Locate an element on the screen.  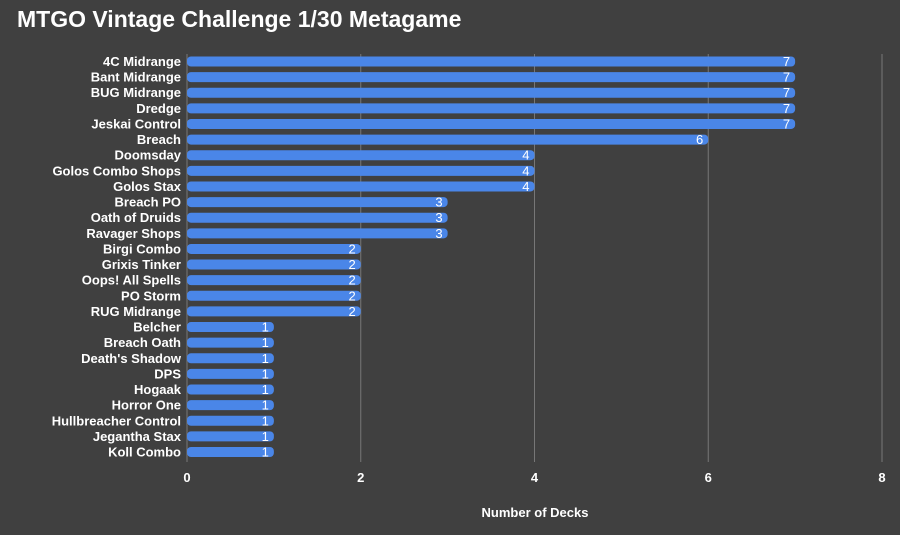
category-label: Horror One is located at coordinates (146, 405).